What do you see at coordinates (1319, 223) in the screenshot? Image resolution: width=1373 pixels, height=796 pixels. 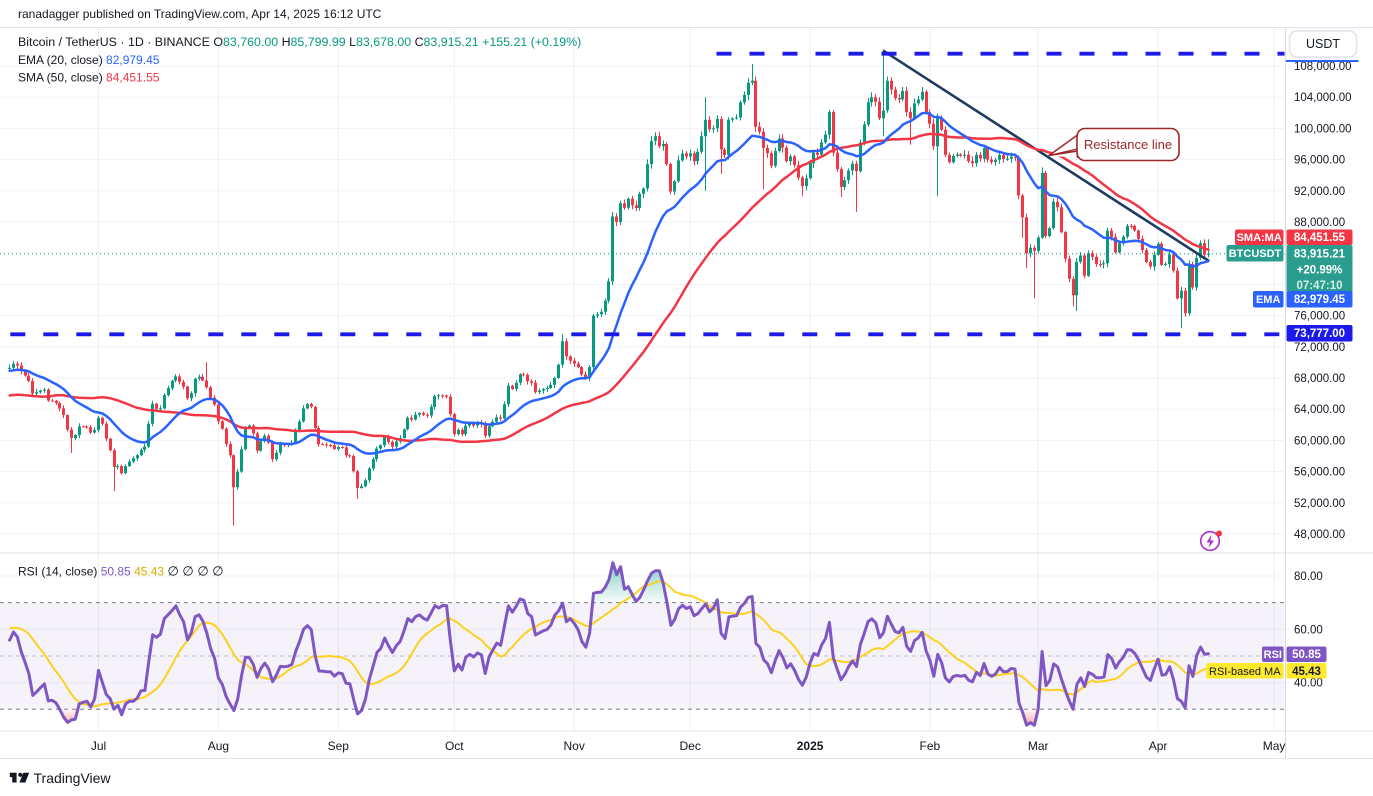 I see `svg-text: 88,000.00` at bounding box center [1319, 223].